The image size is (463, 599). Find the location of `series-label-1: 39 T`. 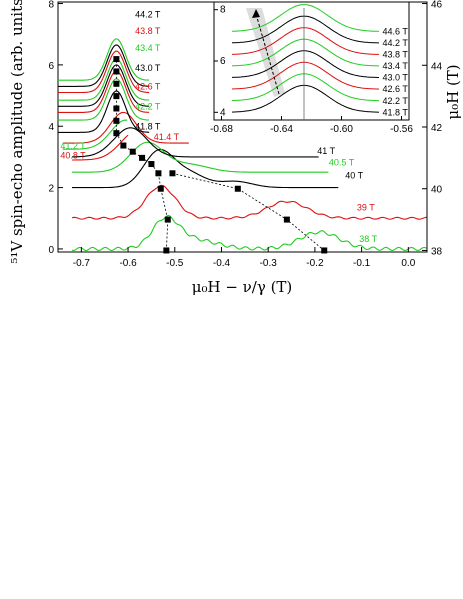

series-label-1: 39 T is located at coordinates (366, 208).